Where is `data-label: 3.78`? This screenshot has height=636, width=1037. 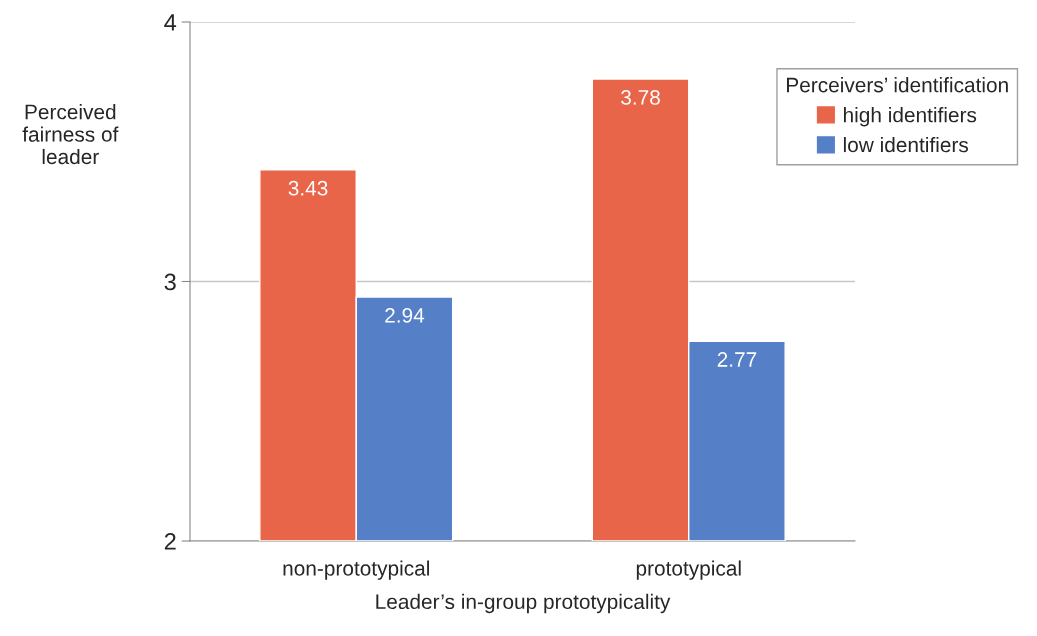
data-label: 3.78 is located at coordinates (640, 97).